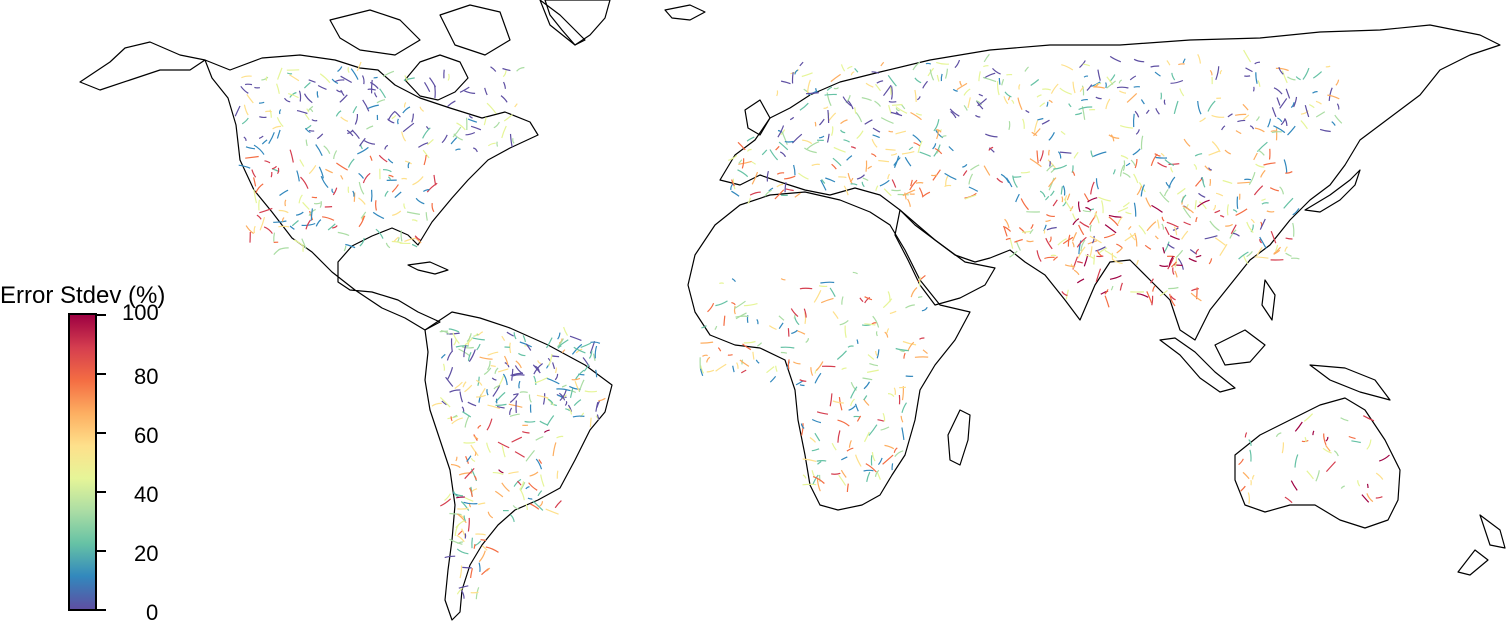  Describe the element at coordinates (457, 28) in the screenshot. I see `arctic-islands` at that location.